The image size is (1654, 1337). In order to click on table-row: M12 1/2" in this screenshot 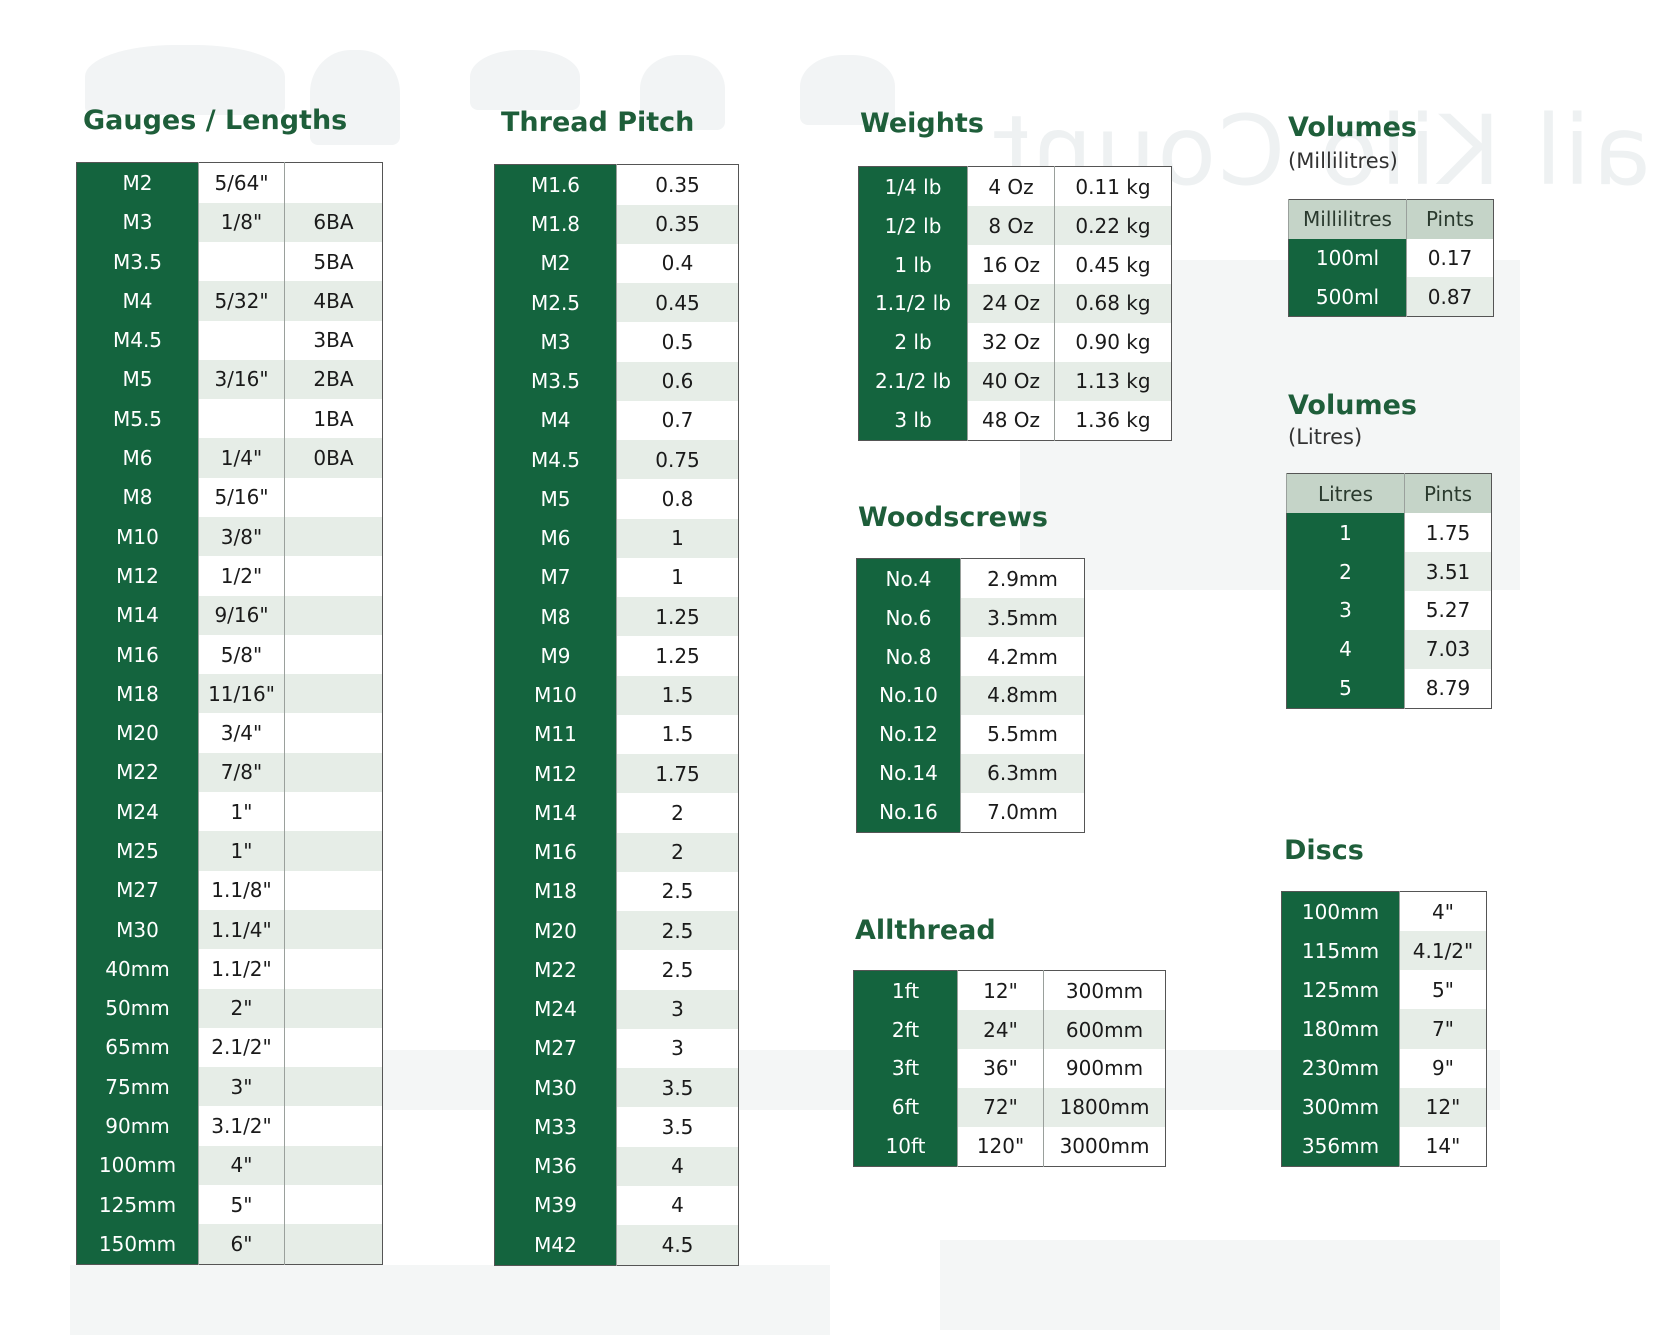, I will do `click(229, 576)`.